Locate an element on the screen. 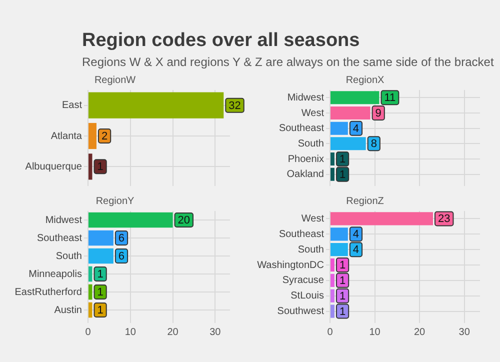 The width and height of the screenshot is (500, 362). chart-title: RegionX is located at coordinates (365, 80).